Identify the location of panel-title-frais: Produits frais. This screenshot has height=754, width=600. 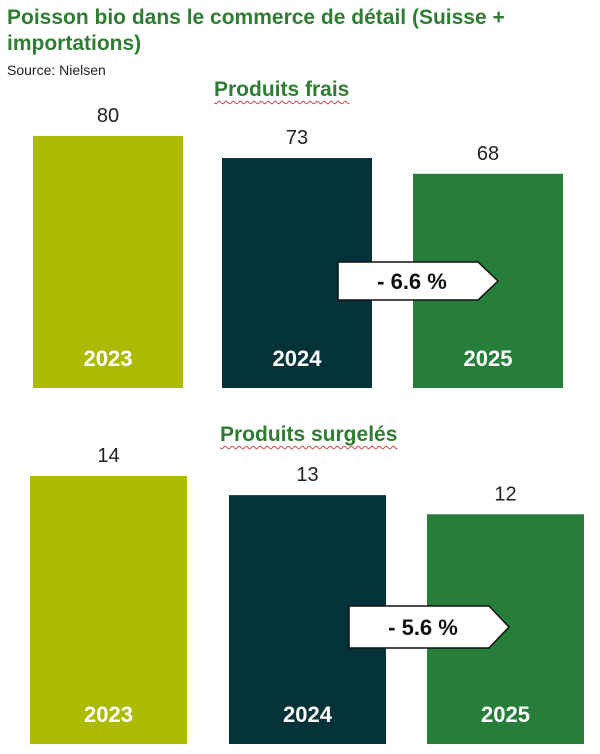
(282, 89).